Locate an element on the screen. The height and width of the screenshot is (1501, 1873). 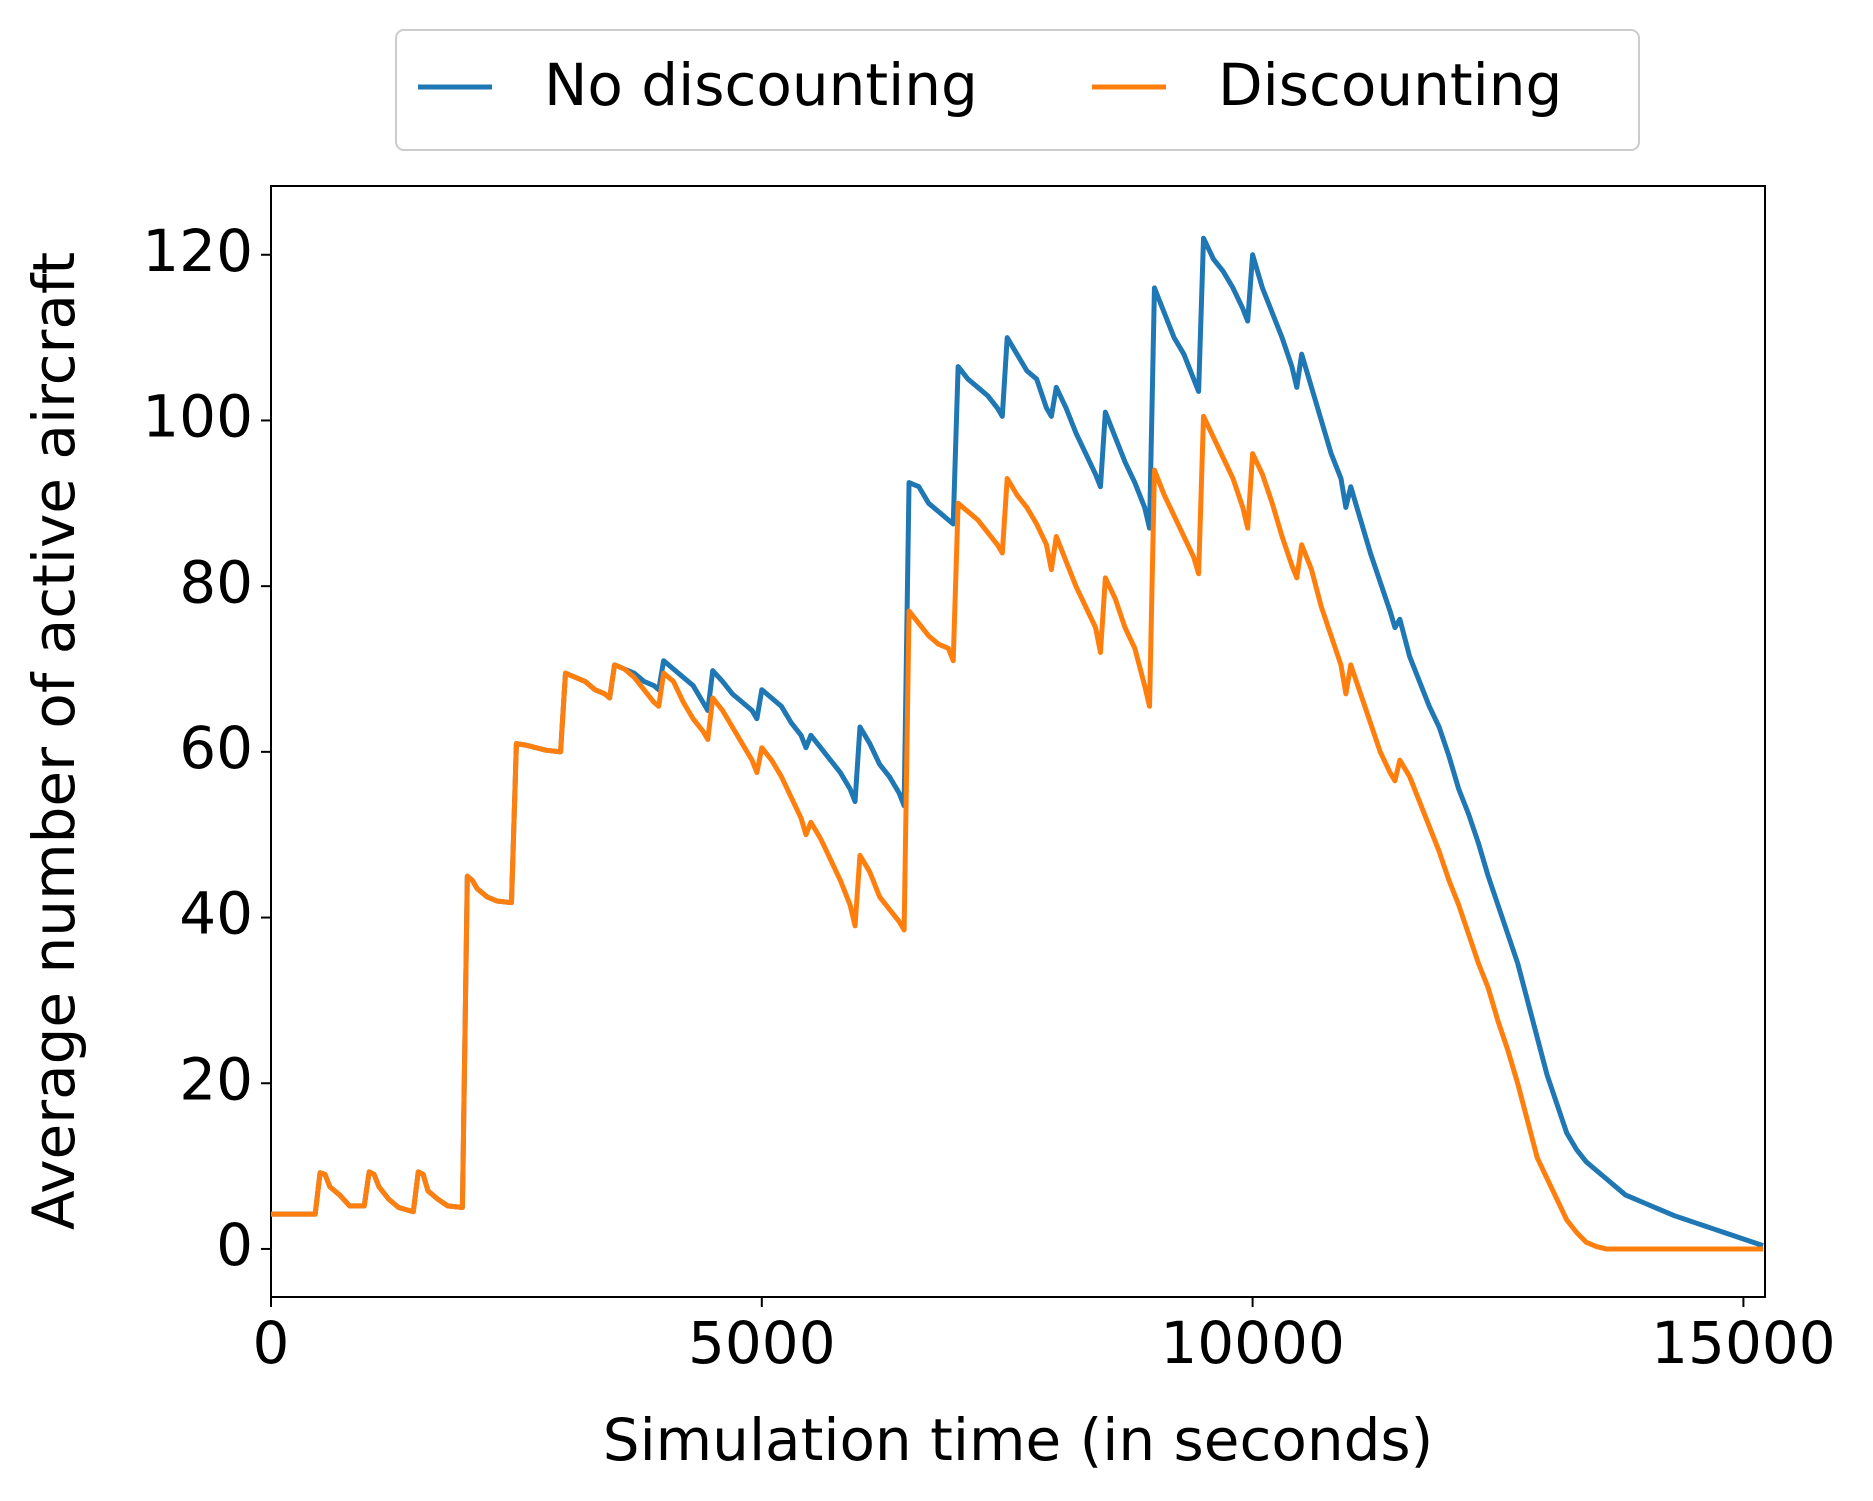
x-tick-label: 15000 is located at coordinates (1743, 1343).